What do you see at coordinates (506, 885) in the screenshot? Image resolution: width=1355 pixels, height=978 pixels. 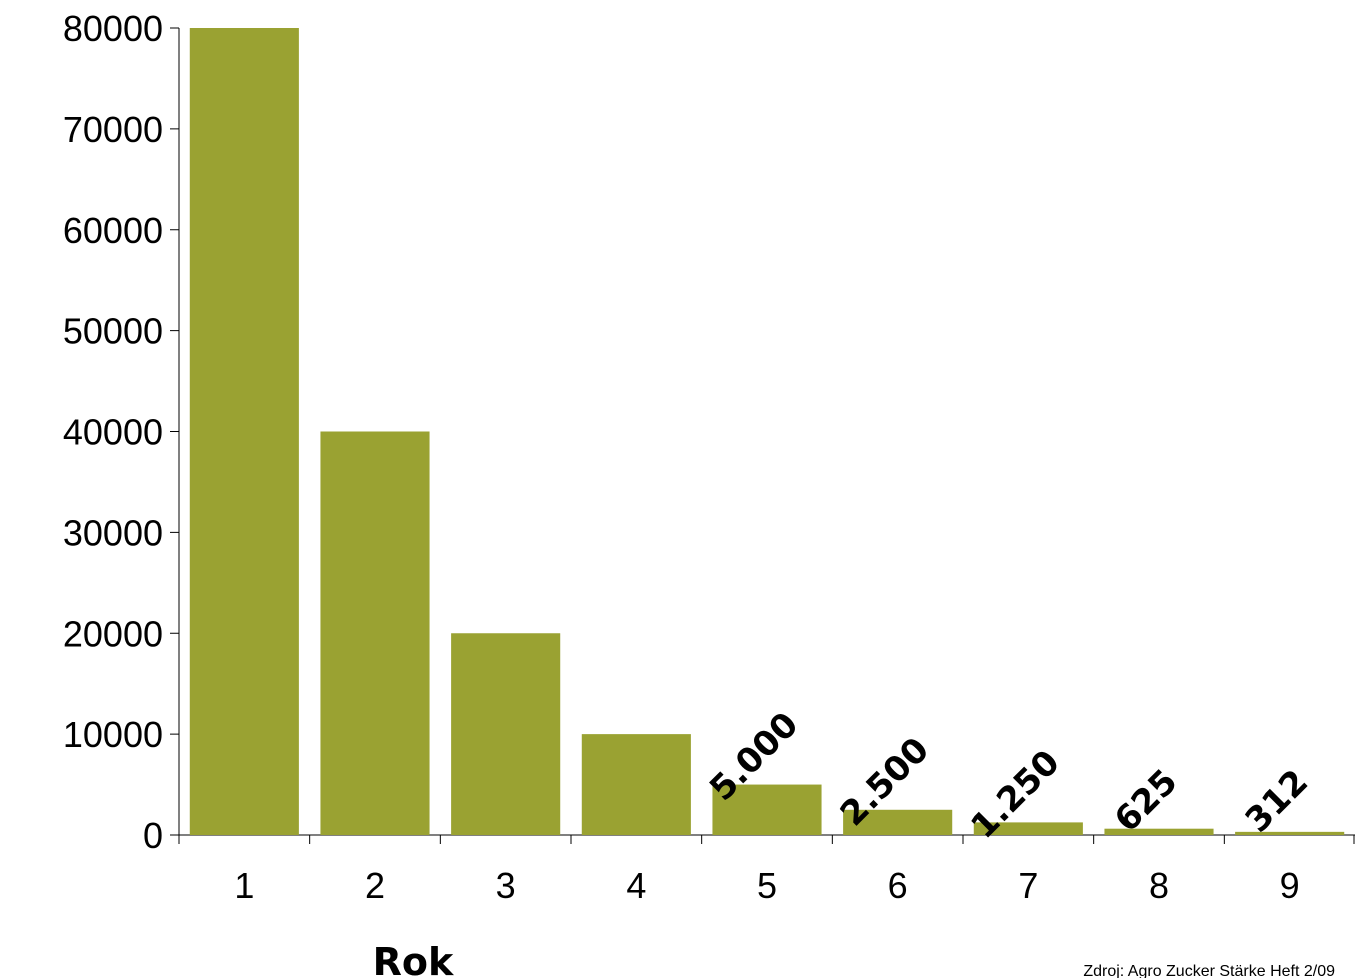 I see `x-tick-label: 3` at bounding box center [506, 885].